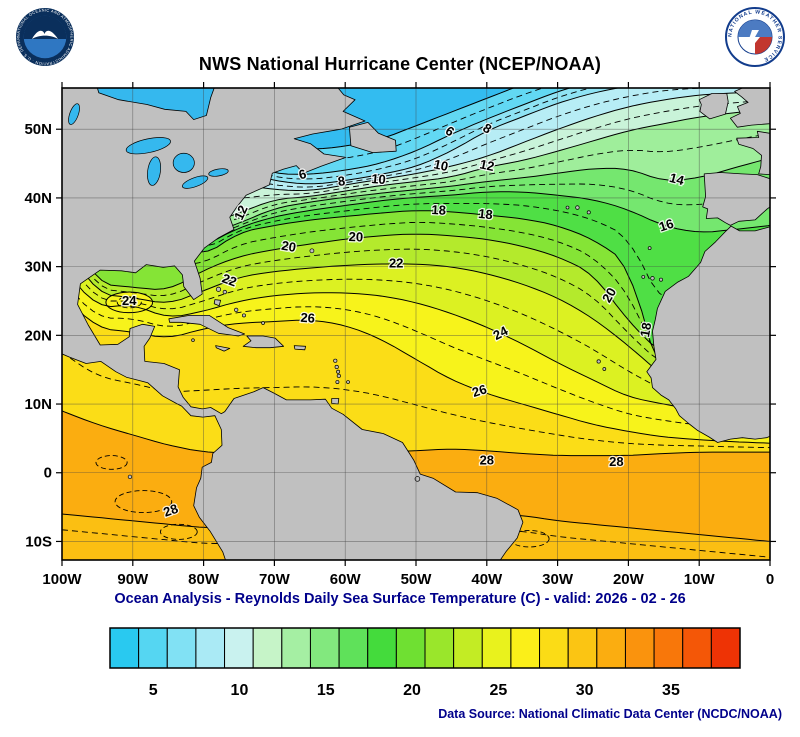 Image resolution: width=800 pixels, height=737 pixels. I want to click on colorbar-tick-label: 30, so click(585, 690).